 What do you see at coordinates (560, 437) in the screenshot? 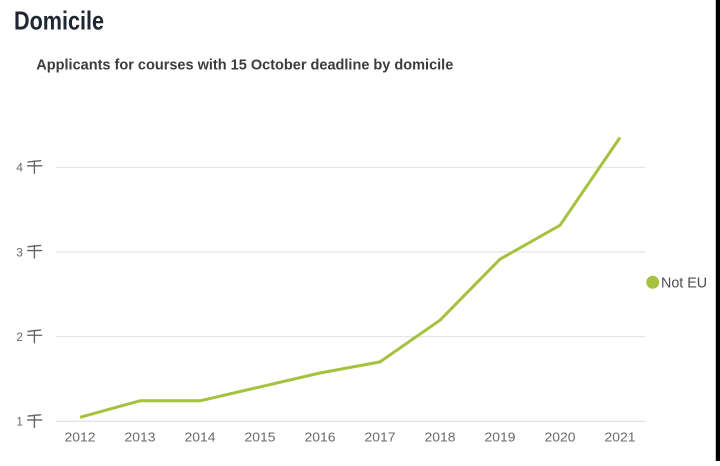
I see `svg-text: 2020` at bounding box center [560, 437].